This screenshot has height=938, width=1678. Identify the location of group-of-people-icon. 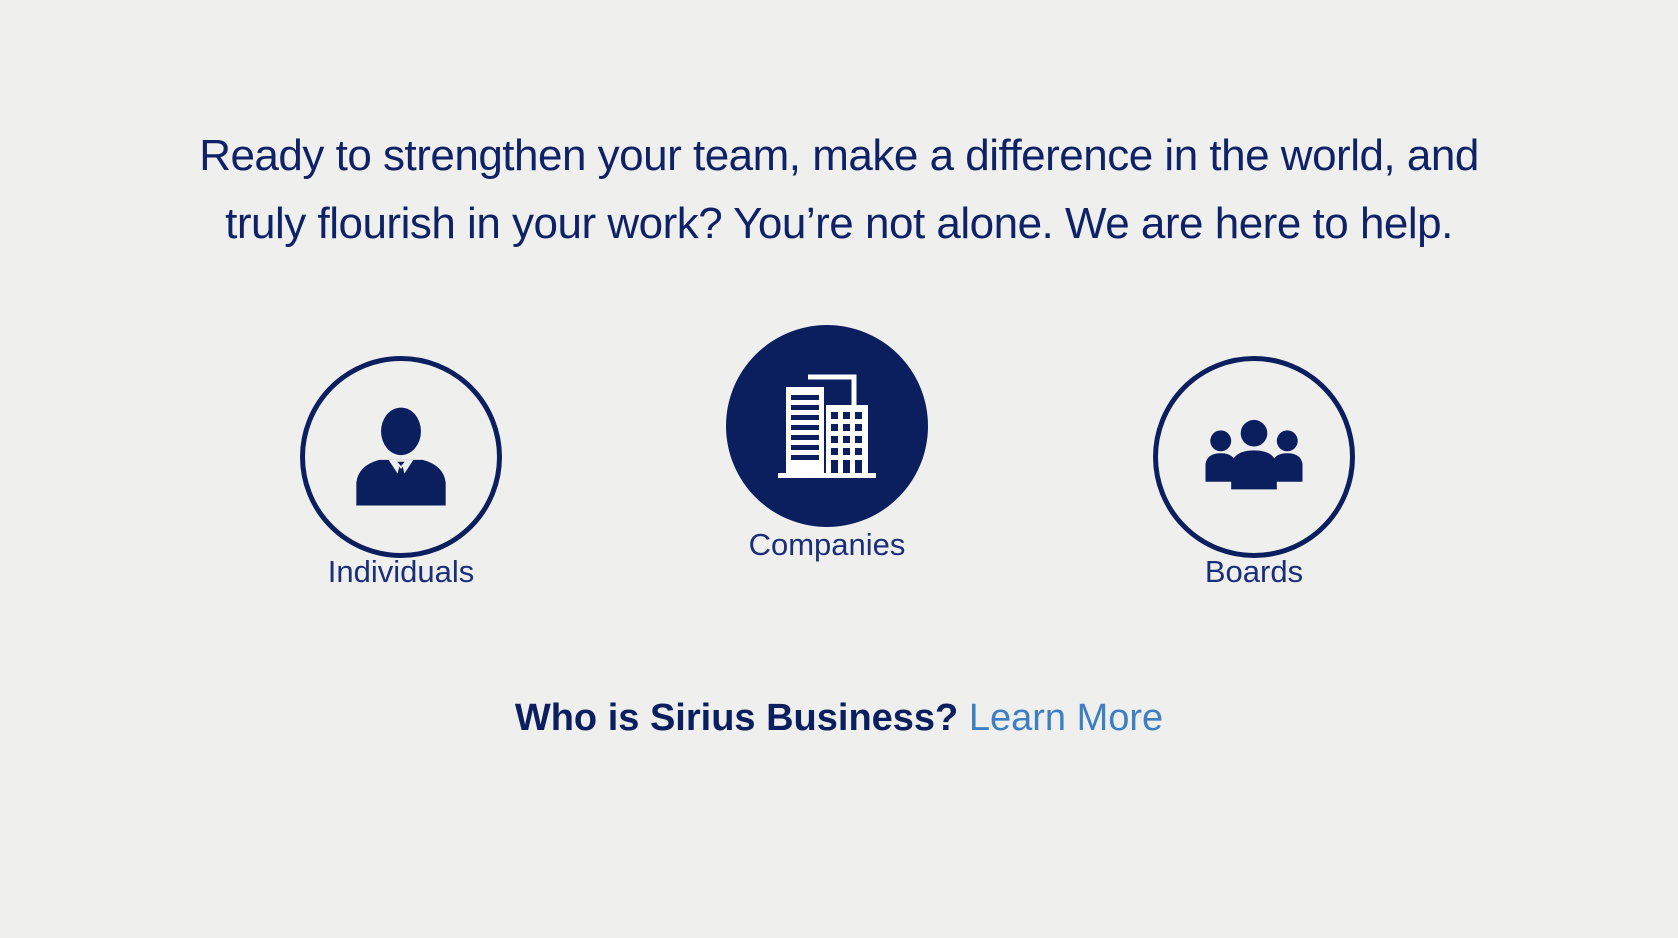
(1254, 454).